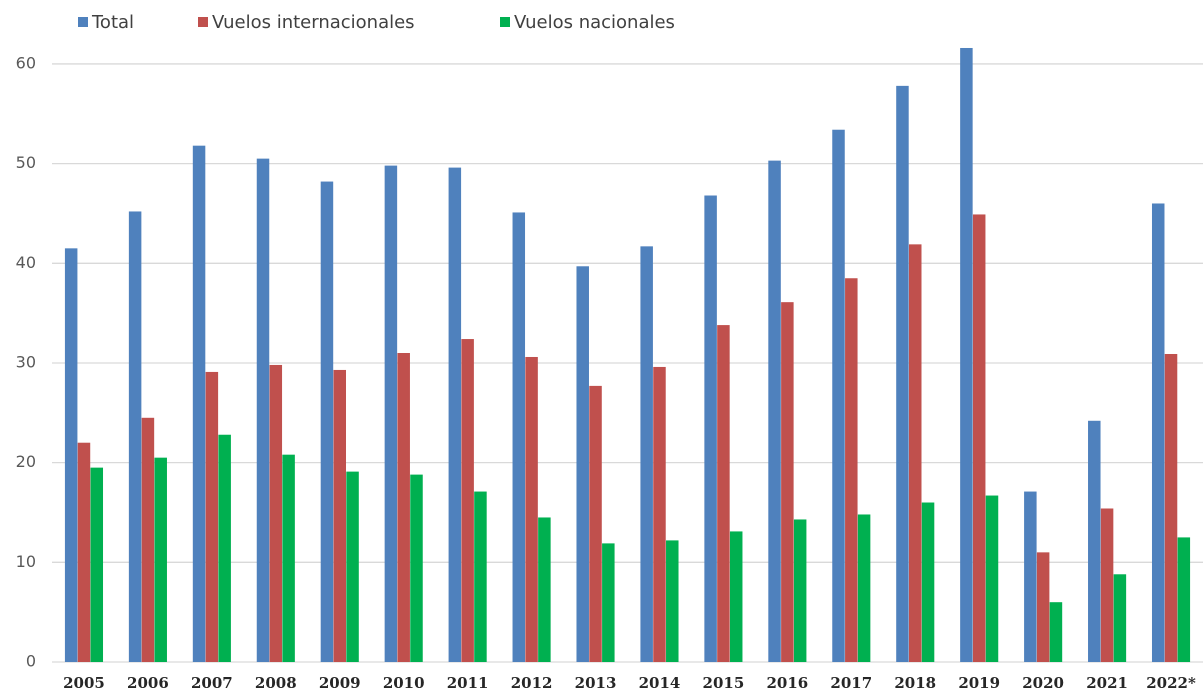 This screenshot has height=692, width=1203. What do you see at coordinates (340, 683) in the screenshot?
I see `x-tick-label: 2009` at bounding box center [340, 683].